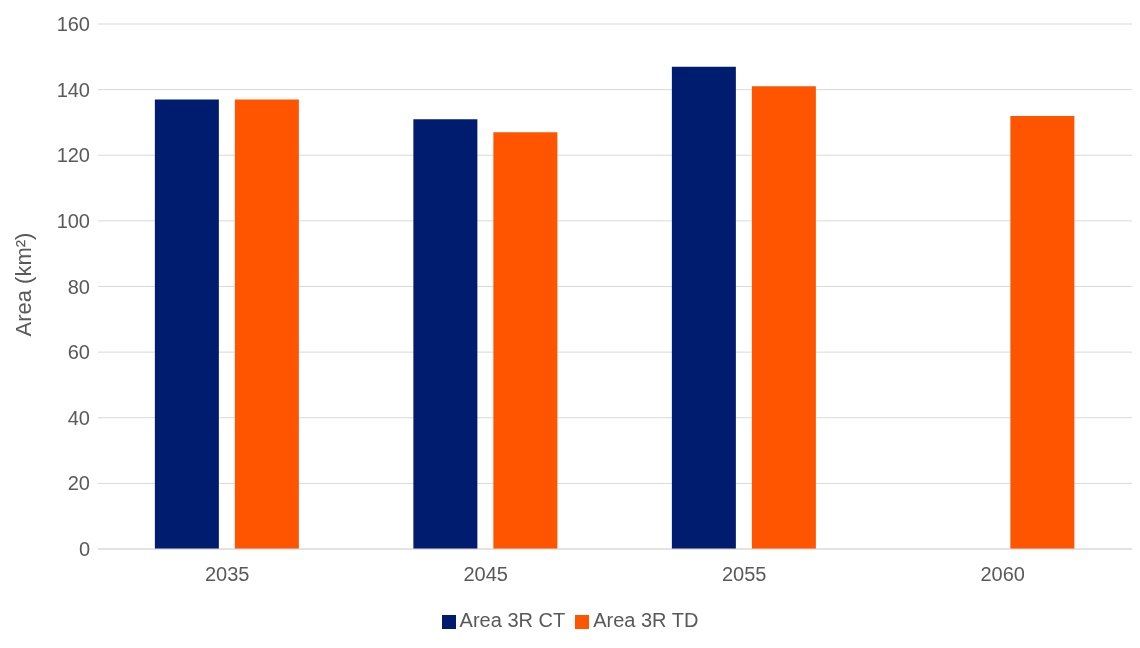 The width and height of the screenshot is (1140, 648). What do you see at coordinates (84, 549) in the screenshot?
I see `y-tick-label: 0` at bounding box center [84, 549].